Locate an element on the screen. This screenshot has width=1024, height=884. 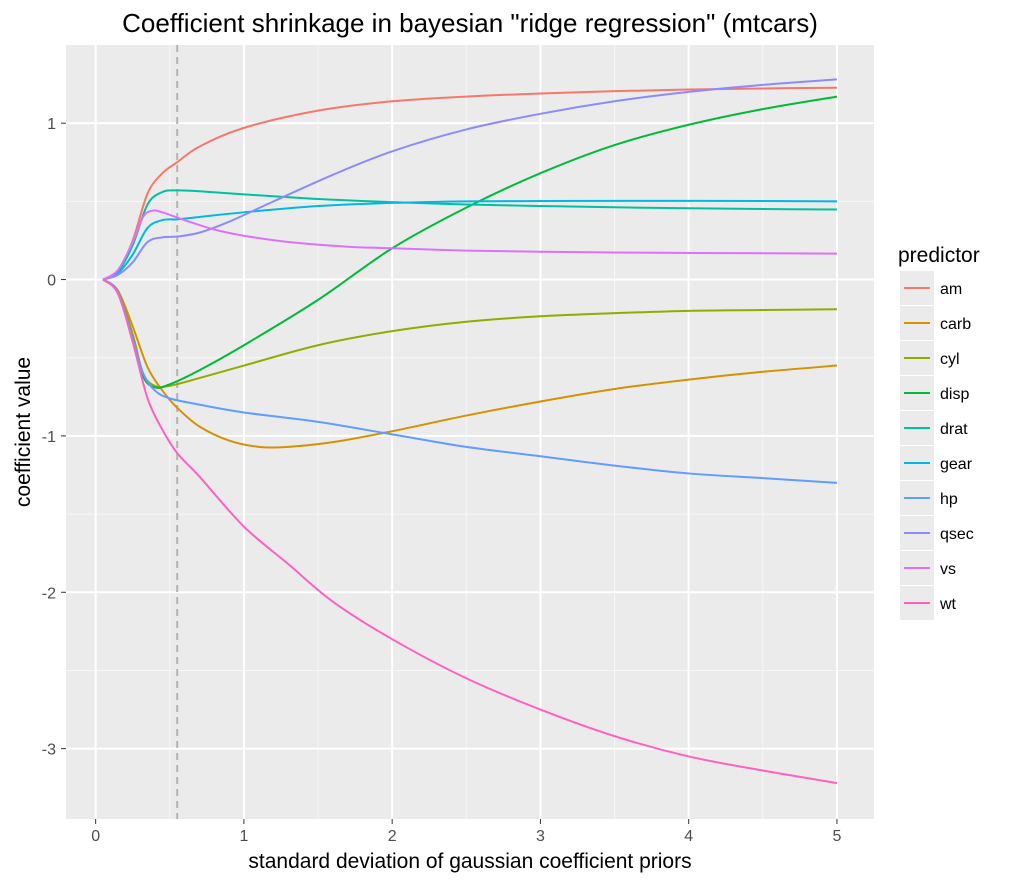
legend-label-qsec: qsec is located at coordinates (957, 534).